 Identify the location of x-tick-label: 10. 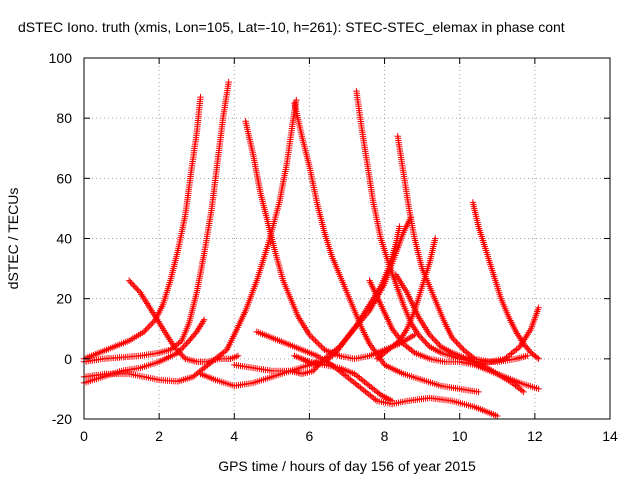
(460, 436).